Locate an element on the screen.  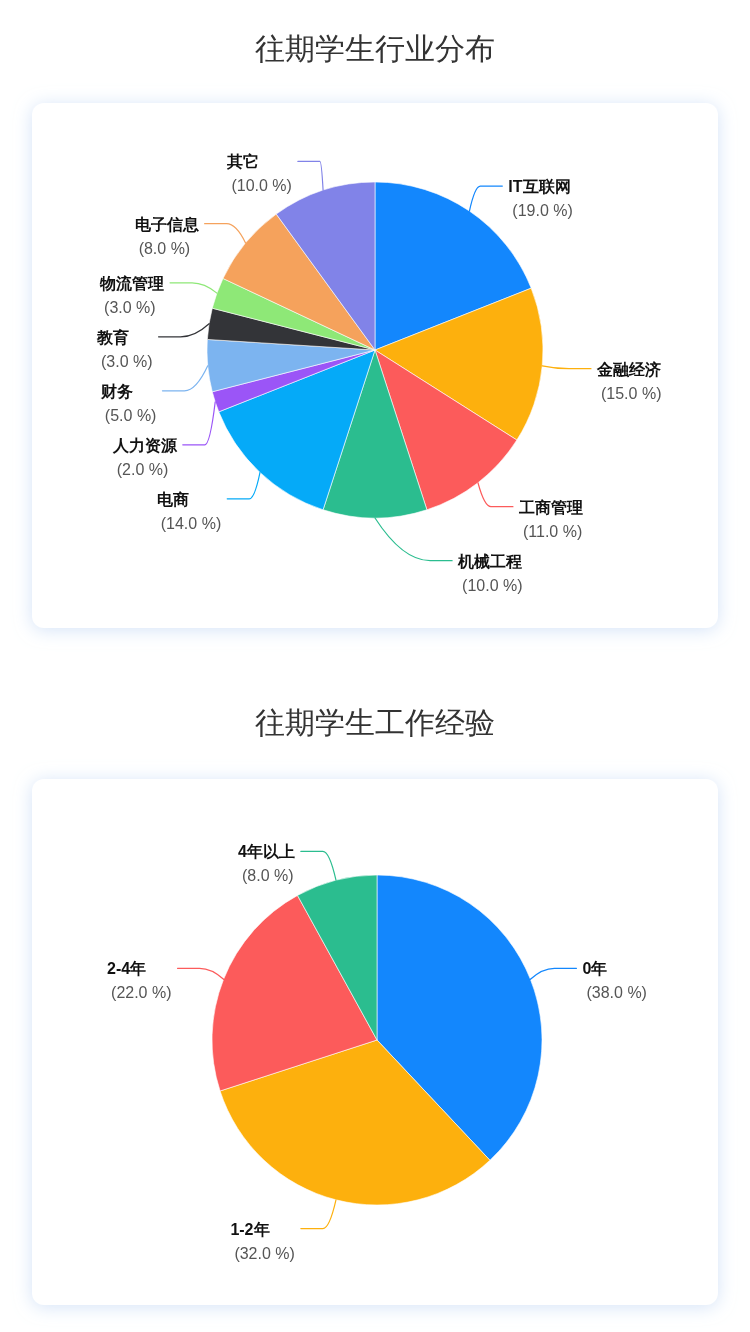
data-label: 电商 (14.0 %) is located at coordinates (189, 511).